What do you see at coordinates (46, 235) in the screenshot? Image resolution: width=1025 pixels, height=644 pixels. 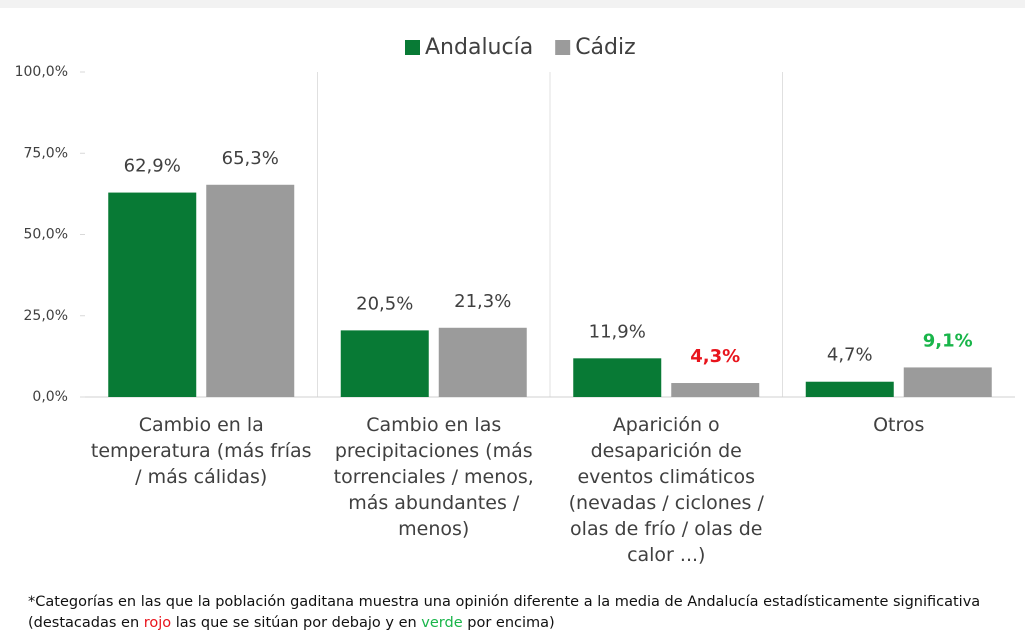 I see `y-tick-label: 50,0%` at bounding box center [46, 235].